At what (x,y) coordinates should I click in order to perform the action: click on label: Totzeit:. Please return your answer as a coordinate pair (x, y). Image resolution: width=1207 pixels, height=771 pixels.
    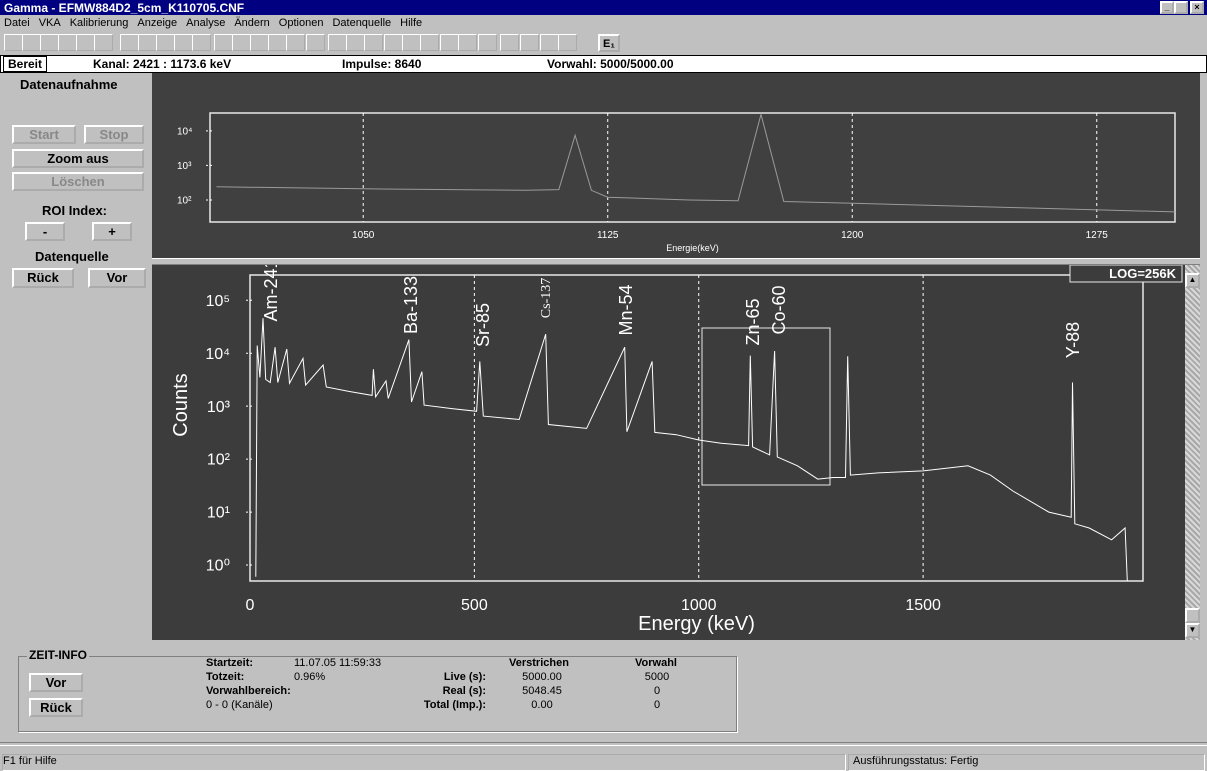
    Looking at the image, I should click on (225, 677).